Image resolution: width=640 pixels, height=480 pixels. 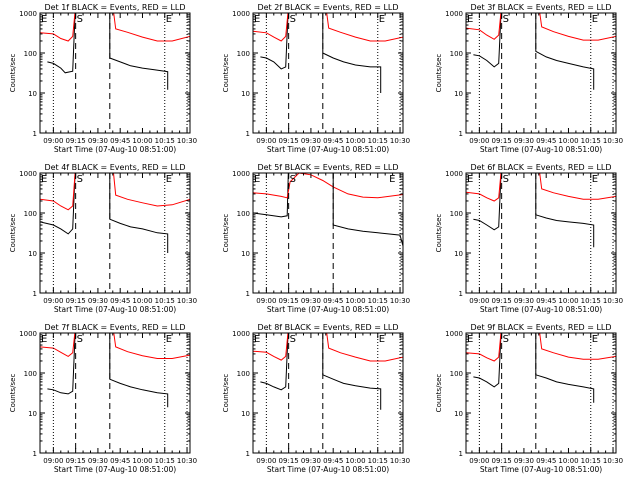 I want to click on panel-title: Det 4f BLACK = Events, RED = LLD, so click(x=114, y=167).